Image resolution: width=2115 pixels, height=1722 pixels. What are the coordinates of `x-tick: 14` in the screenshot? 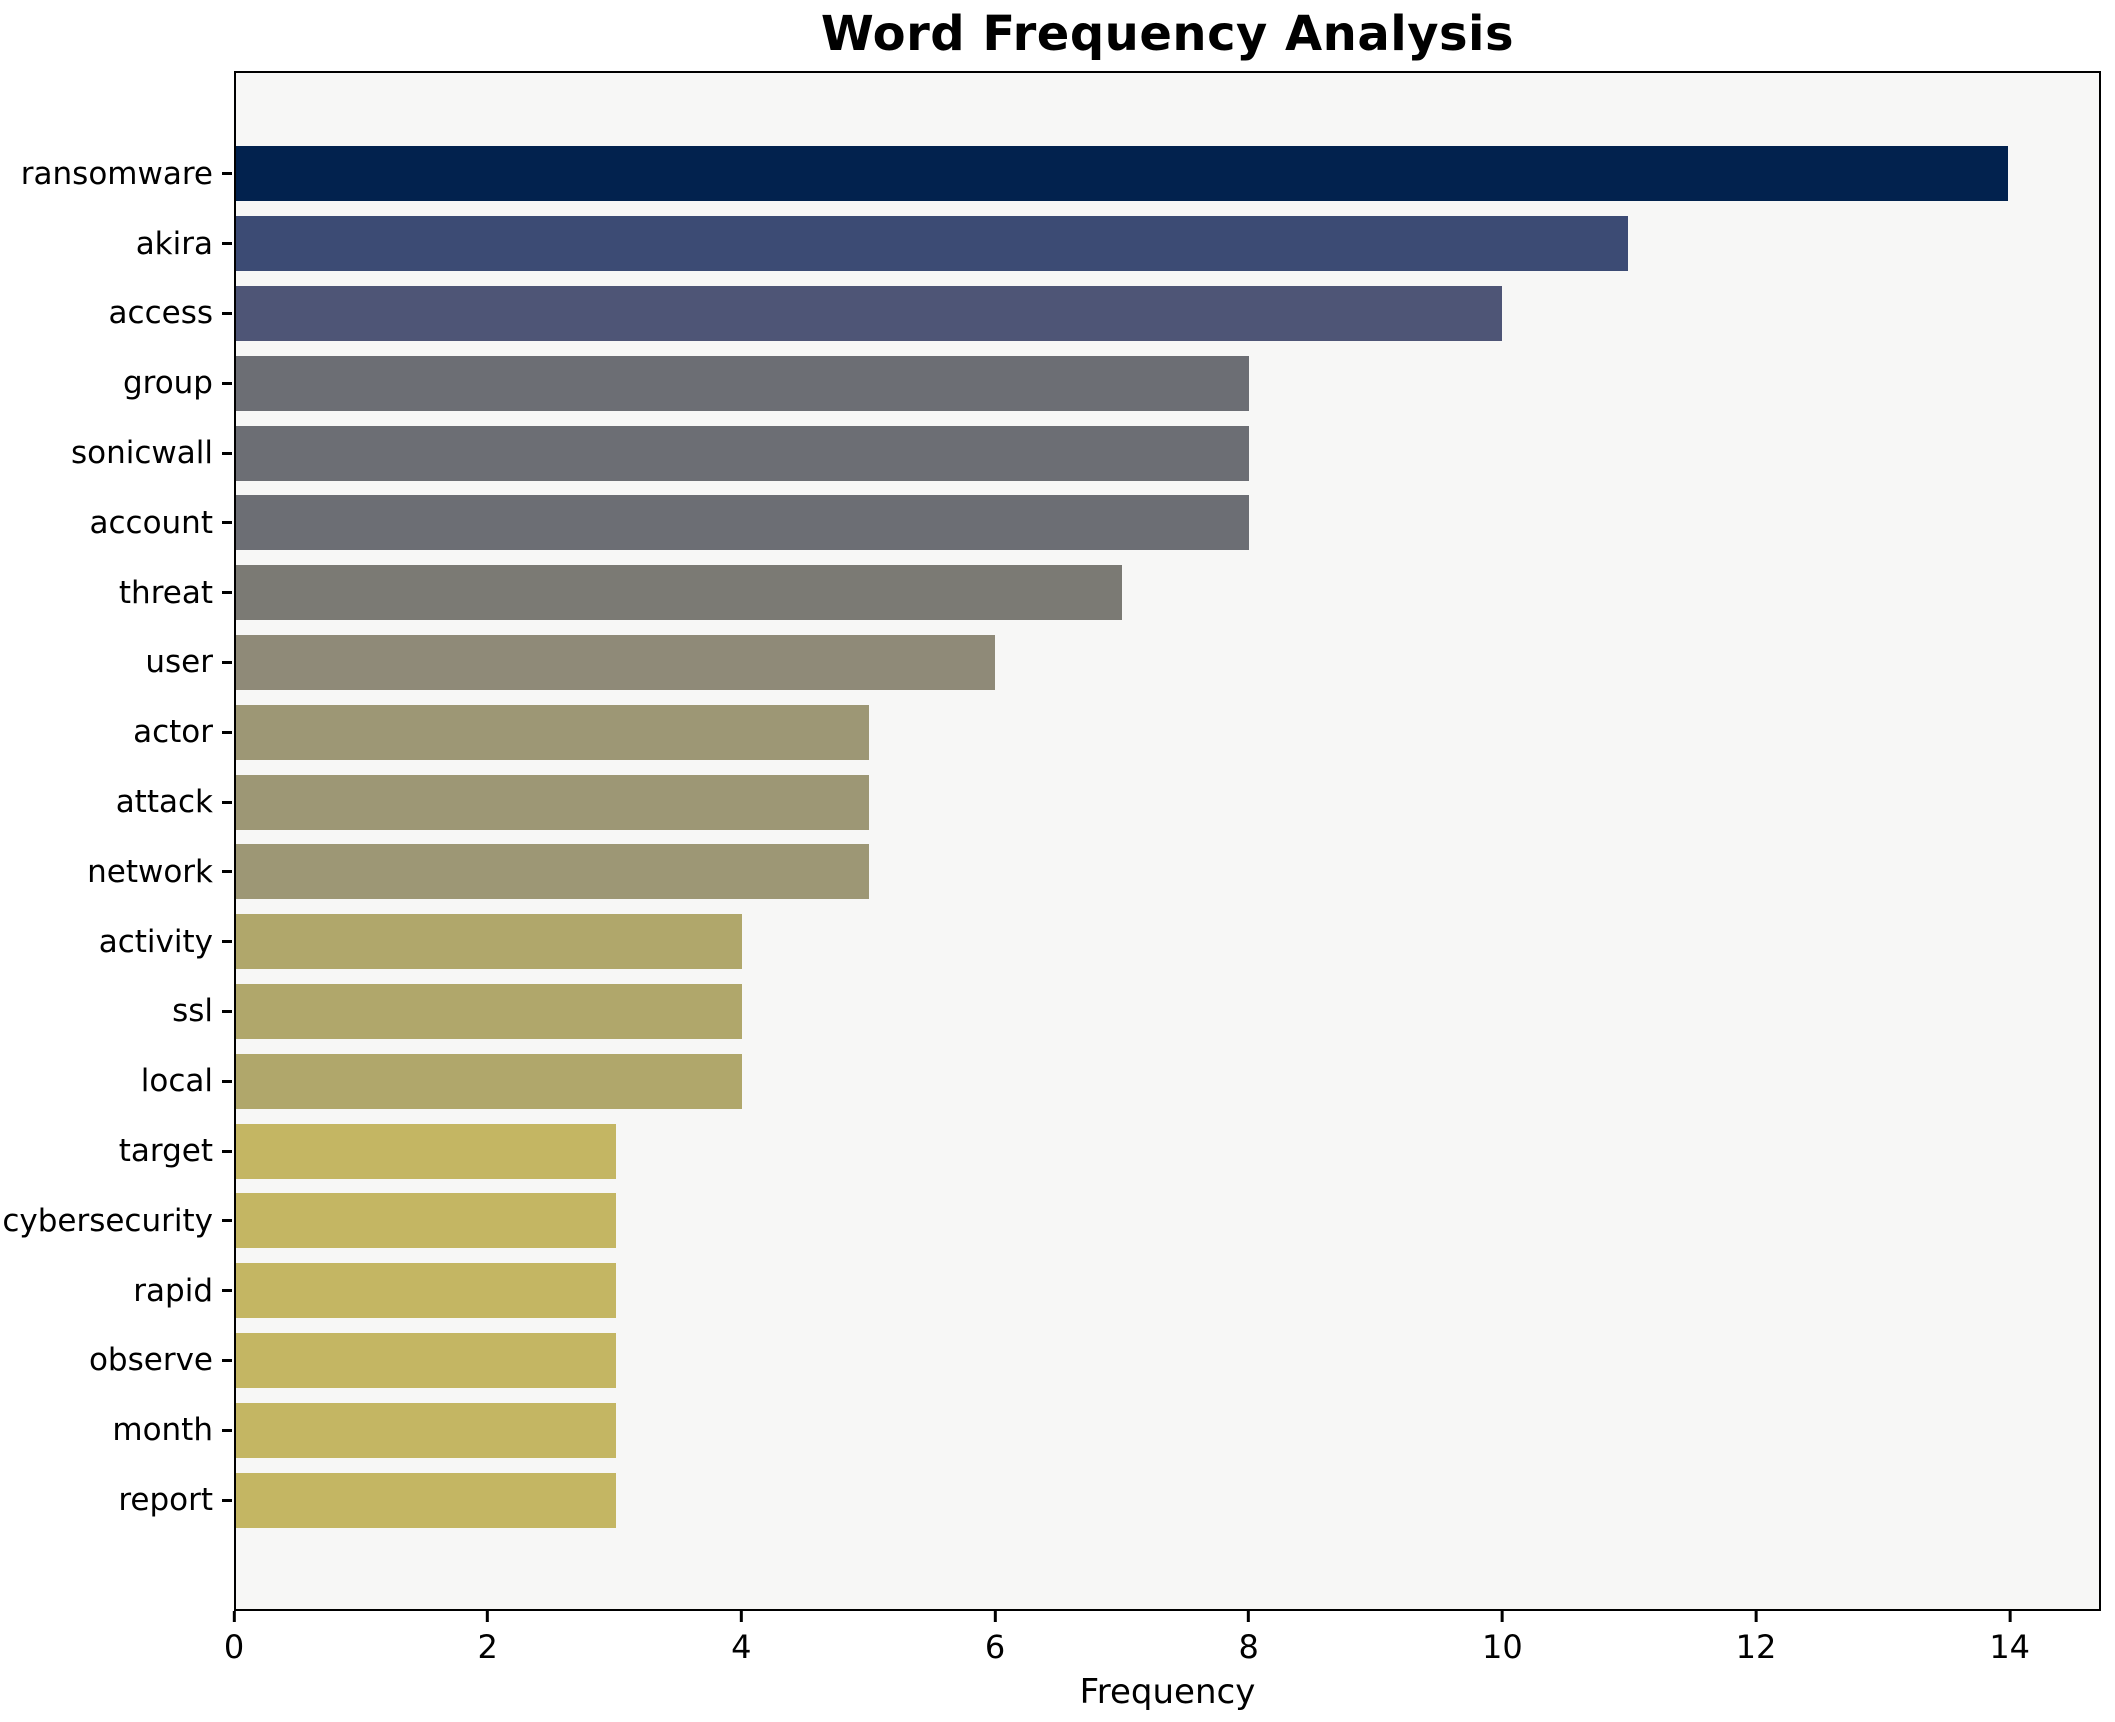 It's located at (2009, 1638).